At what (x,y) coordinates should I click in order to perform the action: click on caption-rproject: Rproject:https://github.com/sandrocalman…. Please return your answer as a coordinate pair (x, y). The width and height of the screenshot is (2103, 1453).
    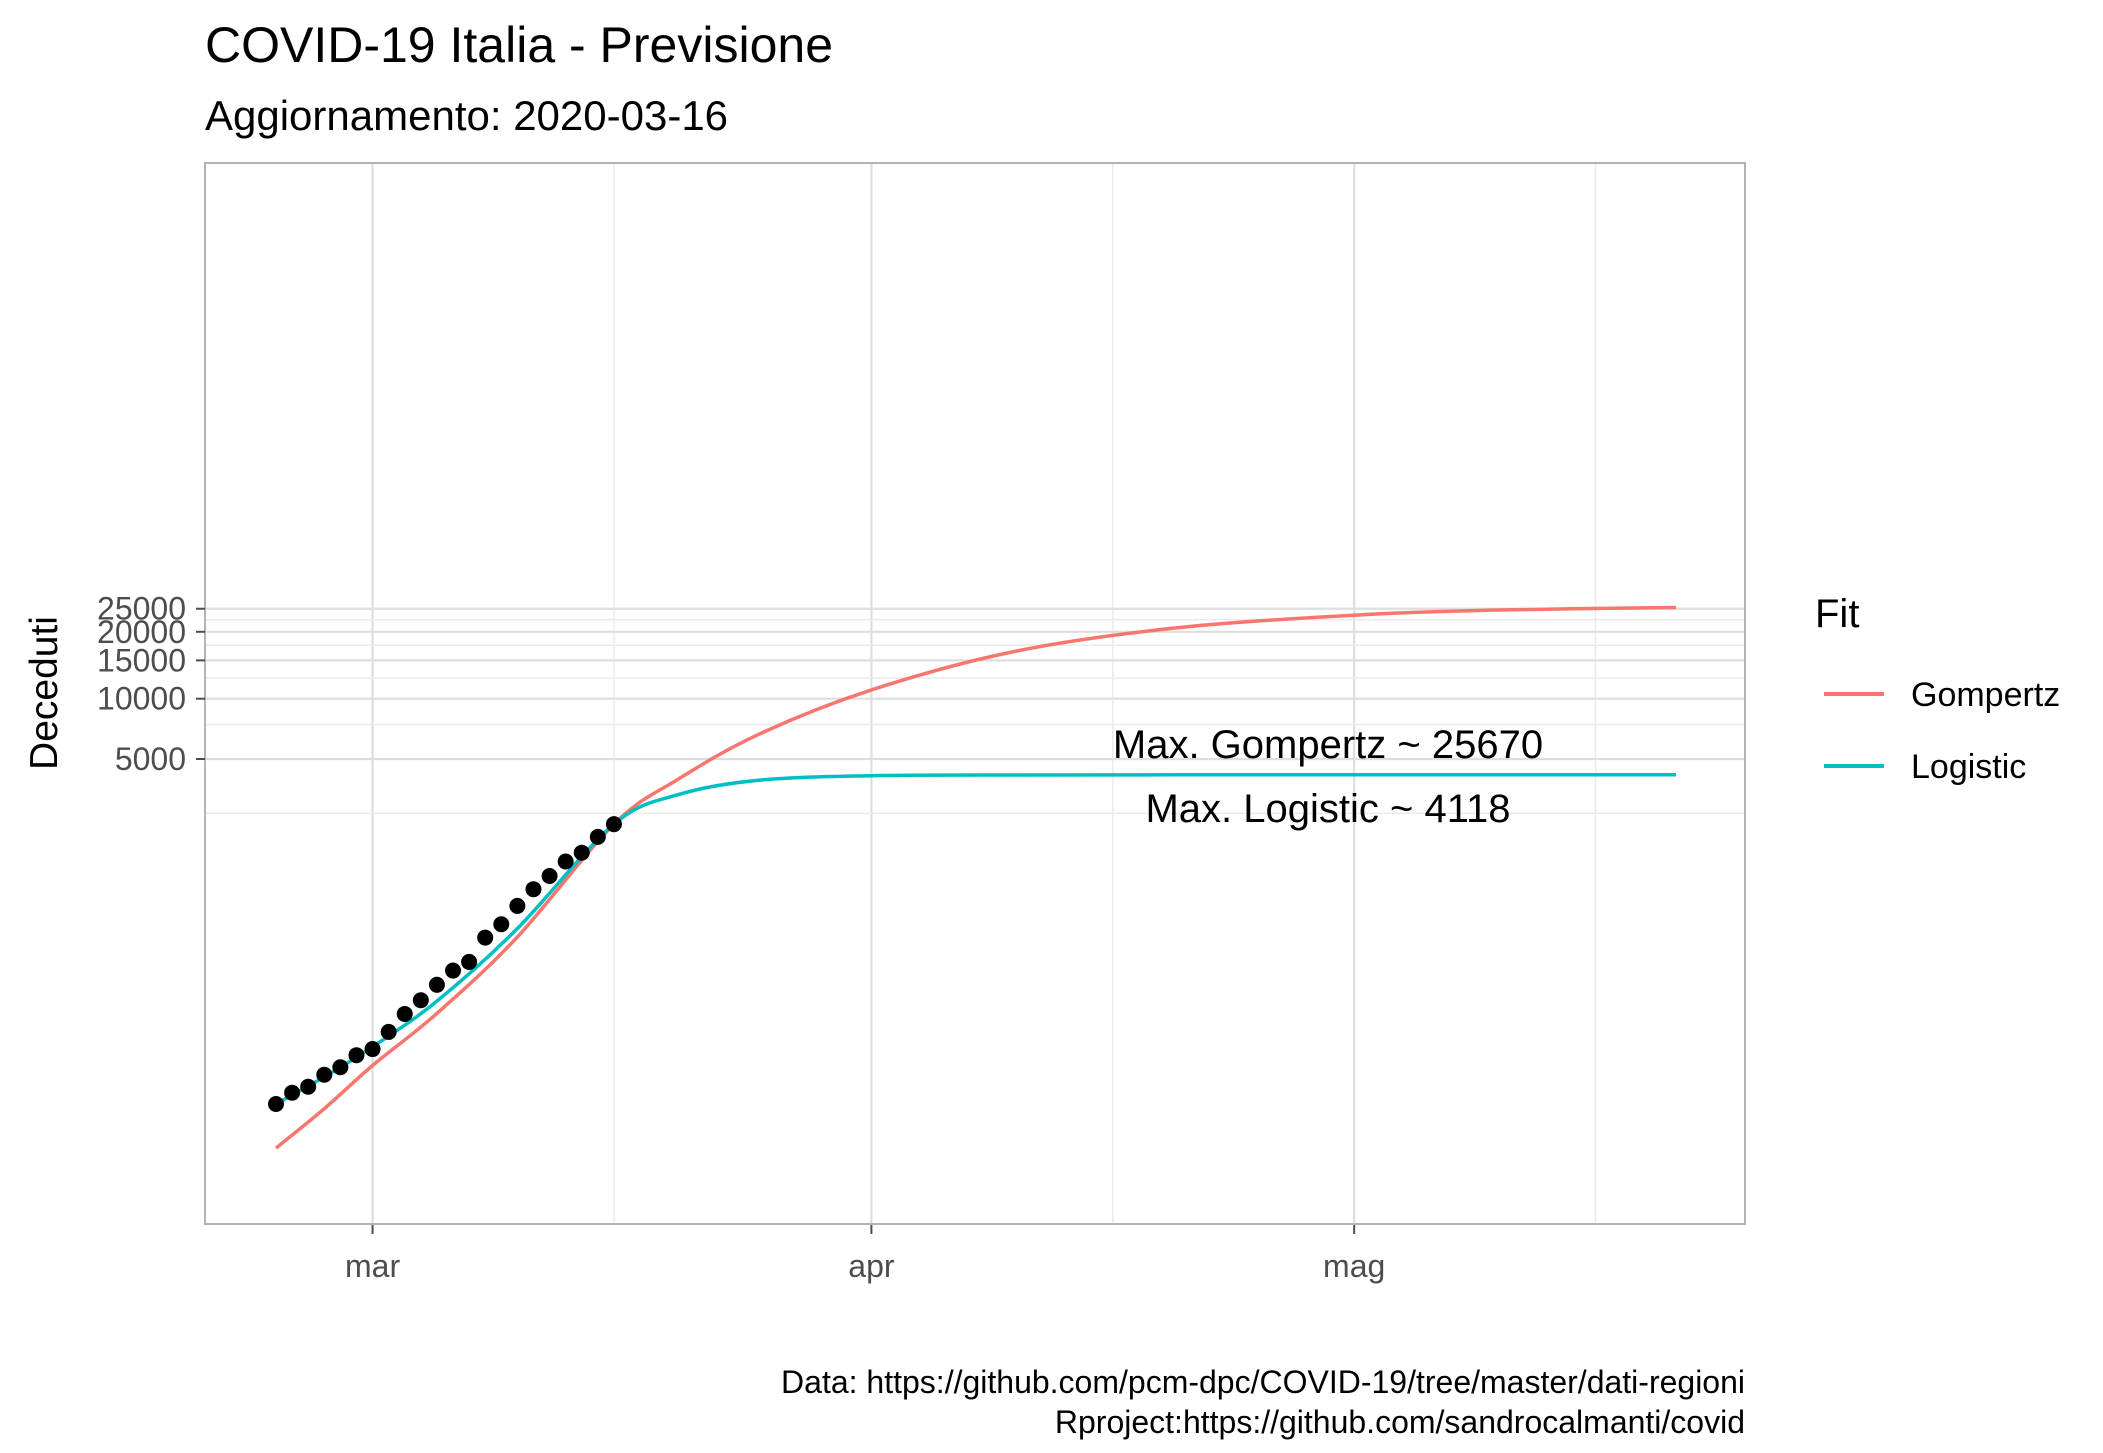
    Looking at the image, I should click on (1400, 1422).